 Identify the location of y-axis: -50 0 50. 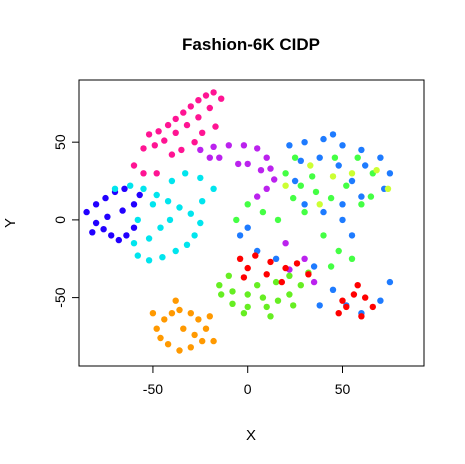
(65, 221).